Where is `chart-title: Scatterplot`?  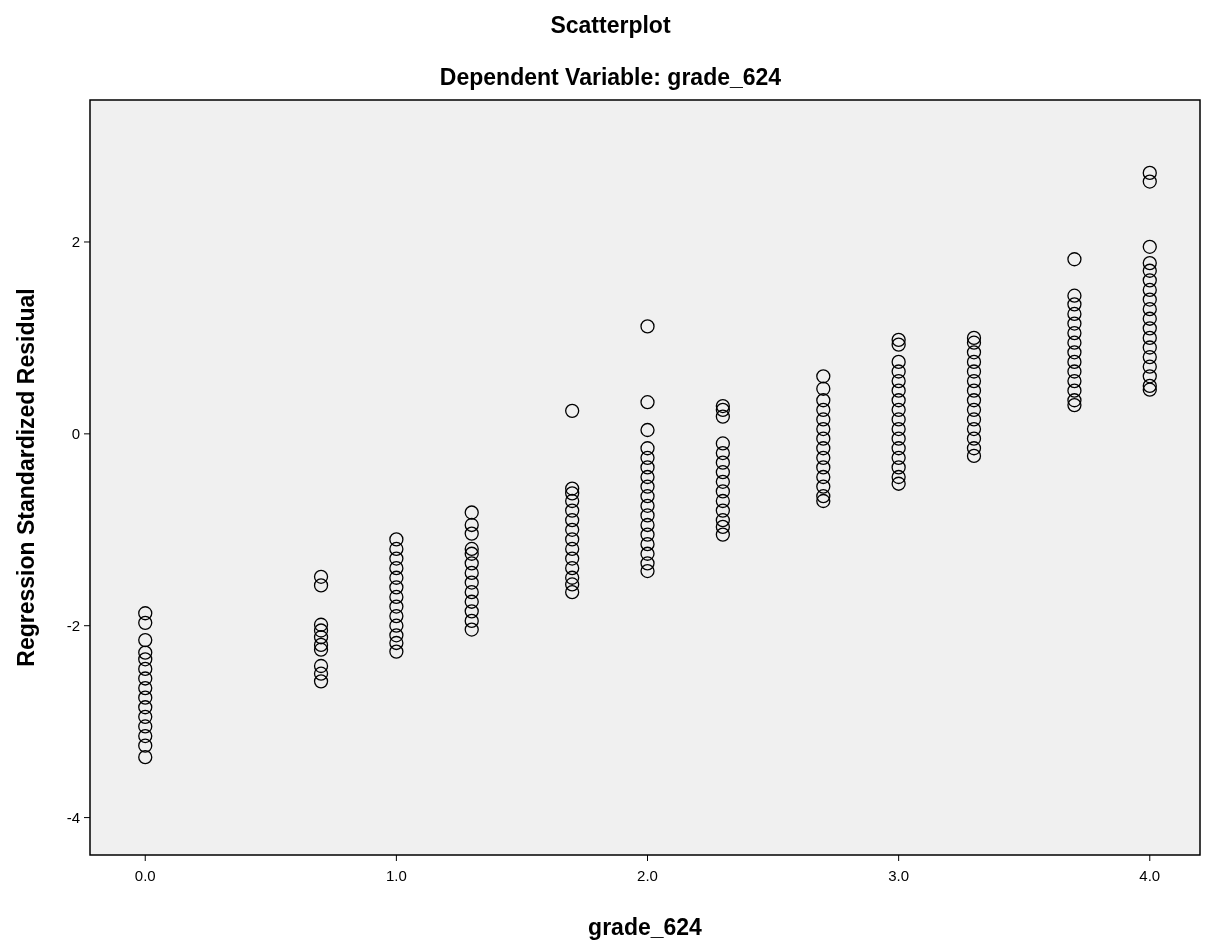 chart-title: Scatterplot is located at coordinates (610, 25).